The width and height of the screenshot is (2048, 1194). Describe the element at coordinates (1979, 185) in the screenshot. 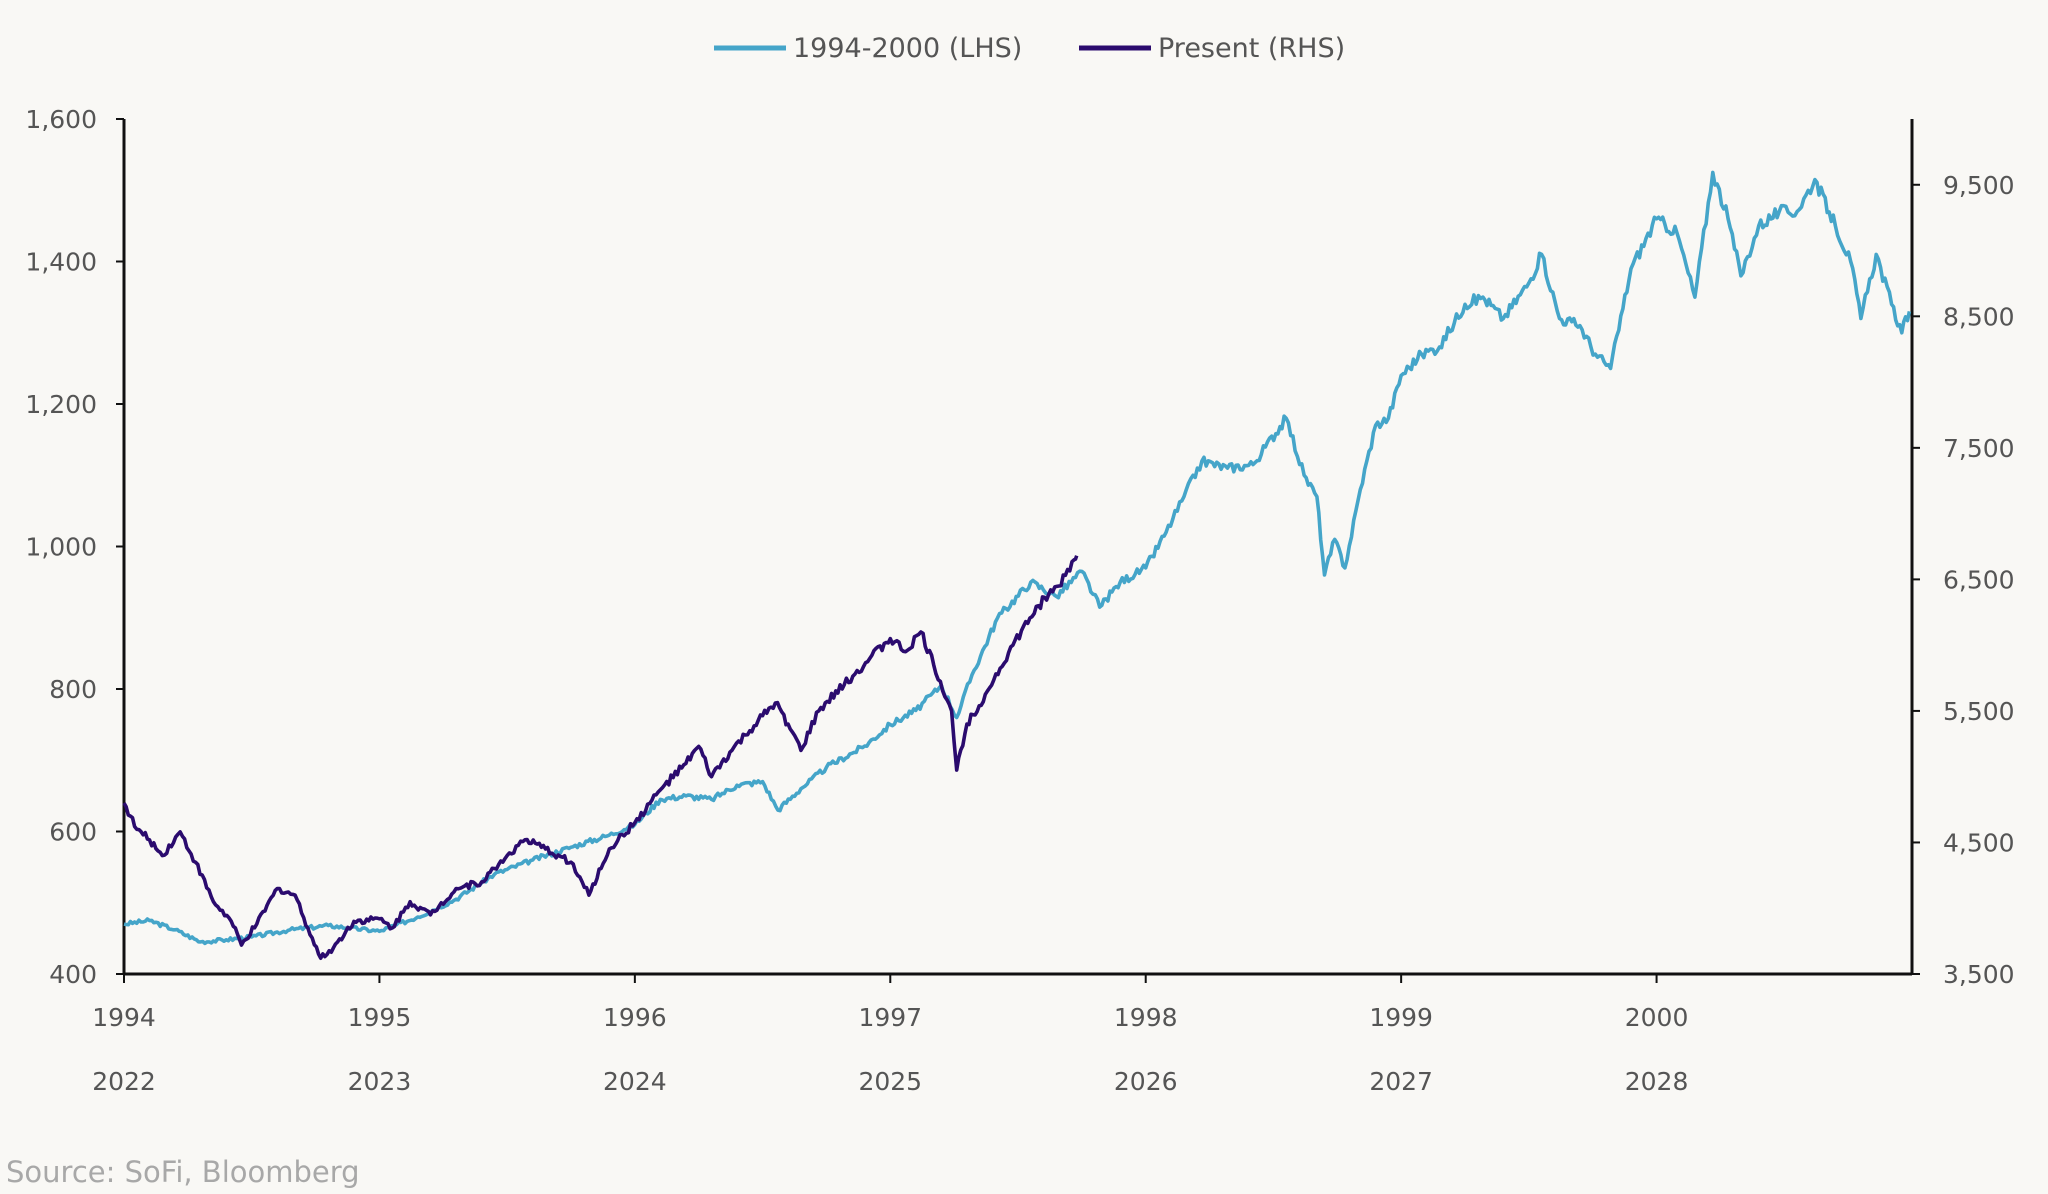

I see `right-tick-label: 9,500` at that location.